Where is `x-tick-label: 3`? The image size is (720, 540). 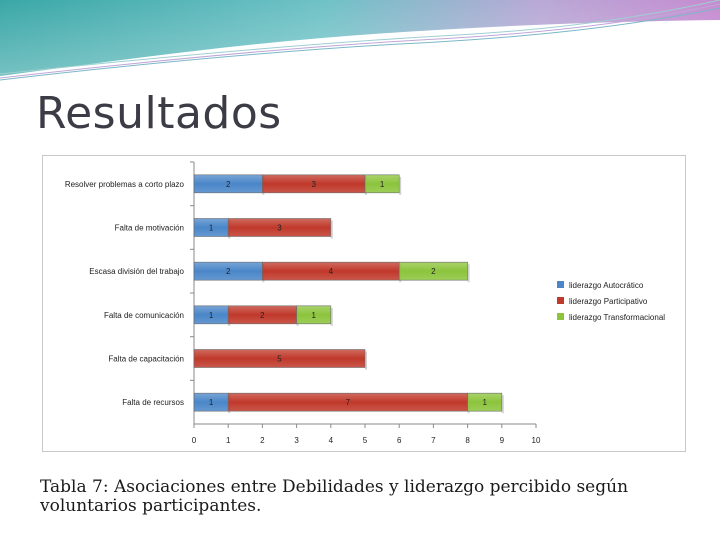
x-tick-label: 3 is located at coordinates (296, 440).